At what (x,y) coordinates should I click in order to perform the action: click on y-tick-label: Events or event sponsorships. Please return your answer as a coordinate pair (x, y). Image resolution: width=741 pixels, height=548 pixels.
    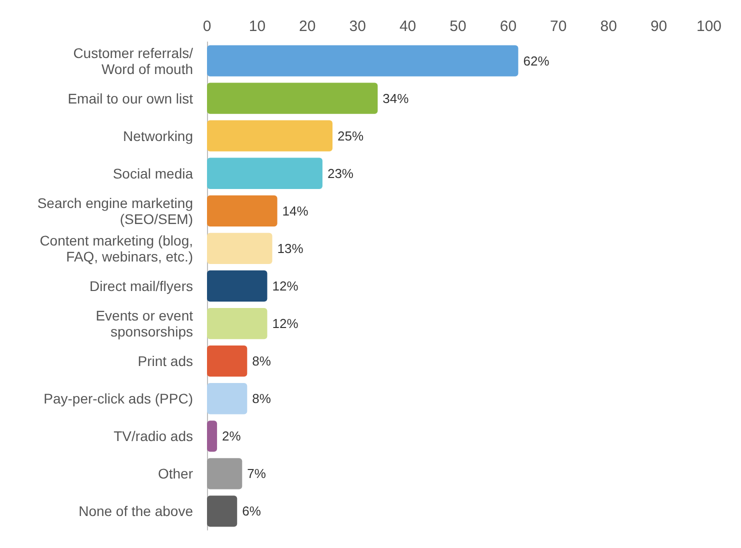
    Looking at the image, I should click on (145, 324).